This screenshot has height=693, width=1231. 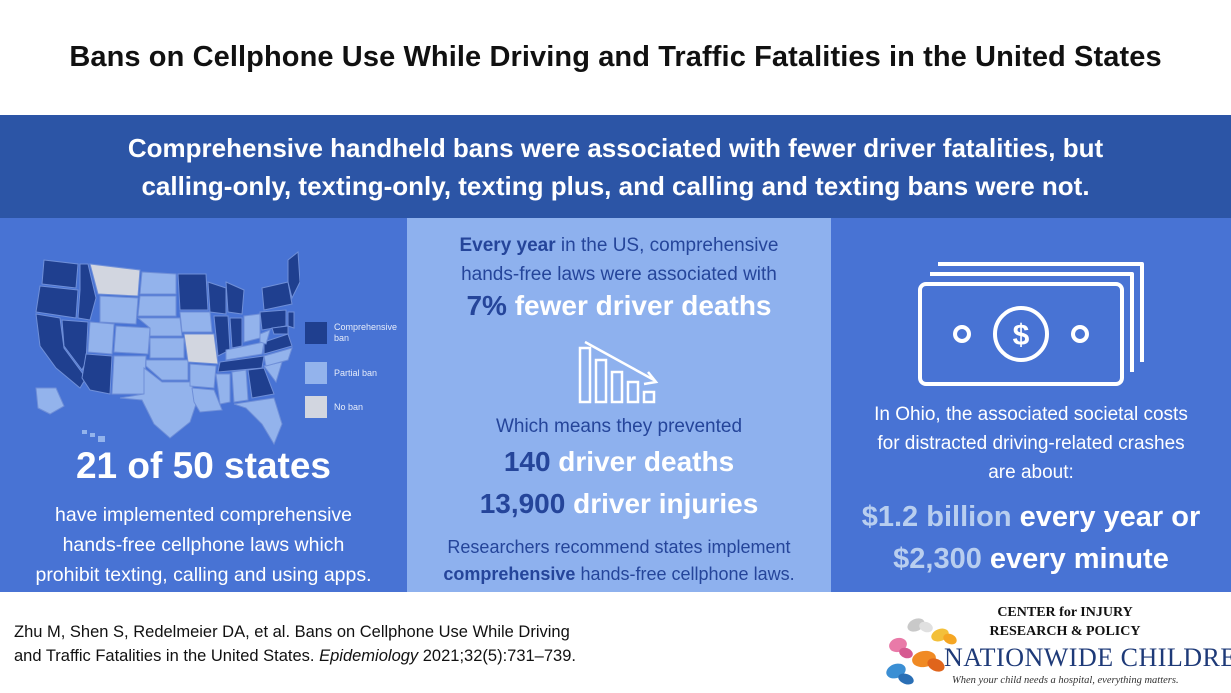 What do you see at coordinates (662, 503) in the screenshot?
I see `prevented-injuries-label: driver injuries` at bounding box center [662, 503].